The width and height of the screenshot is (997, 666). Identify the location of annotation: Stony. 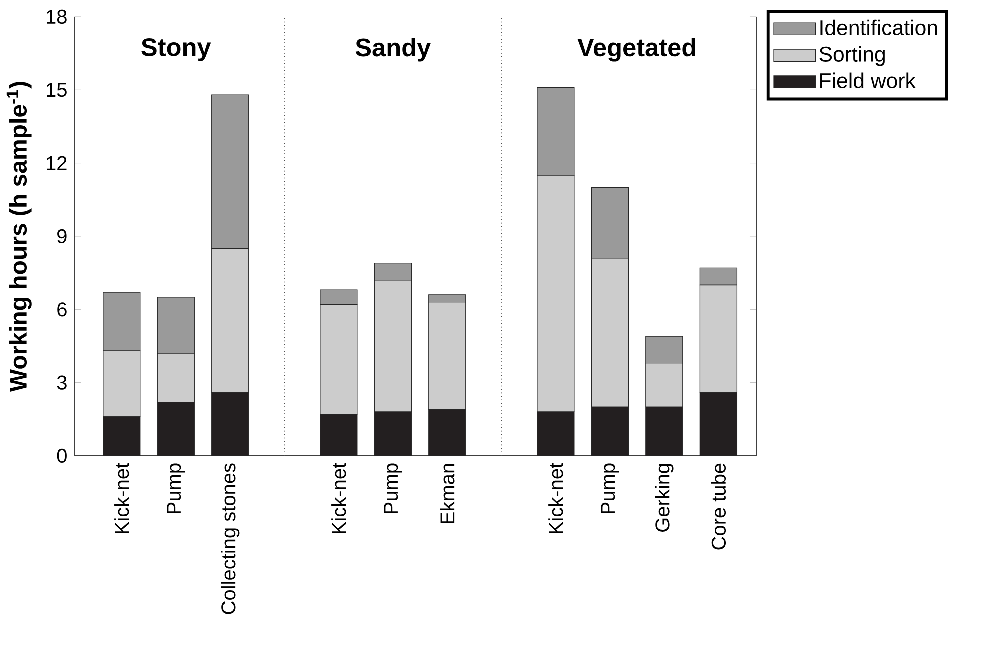
(177, 50).